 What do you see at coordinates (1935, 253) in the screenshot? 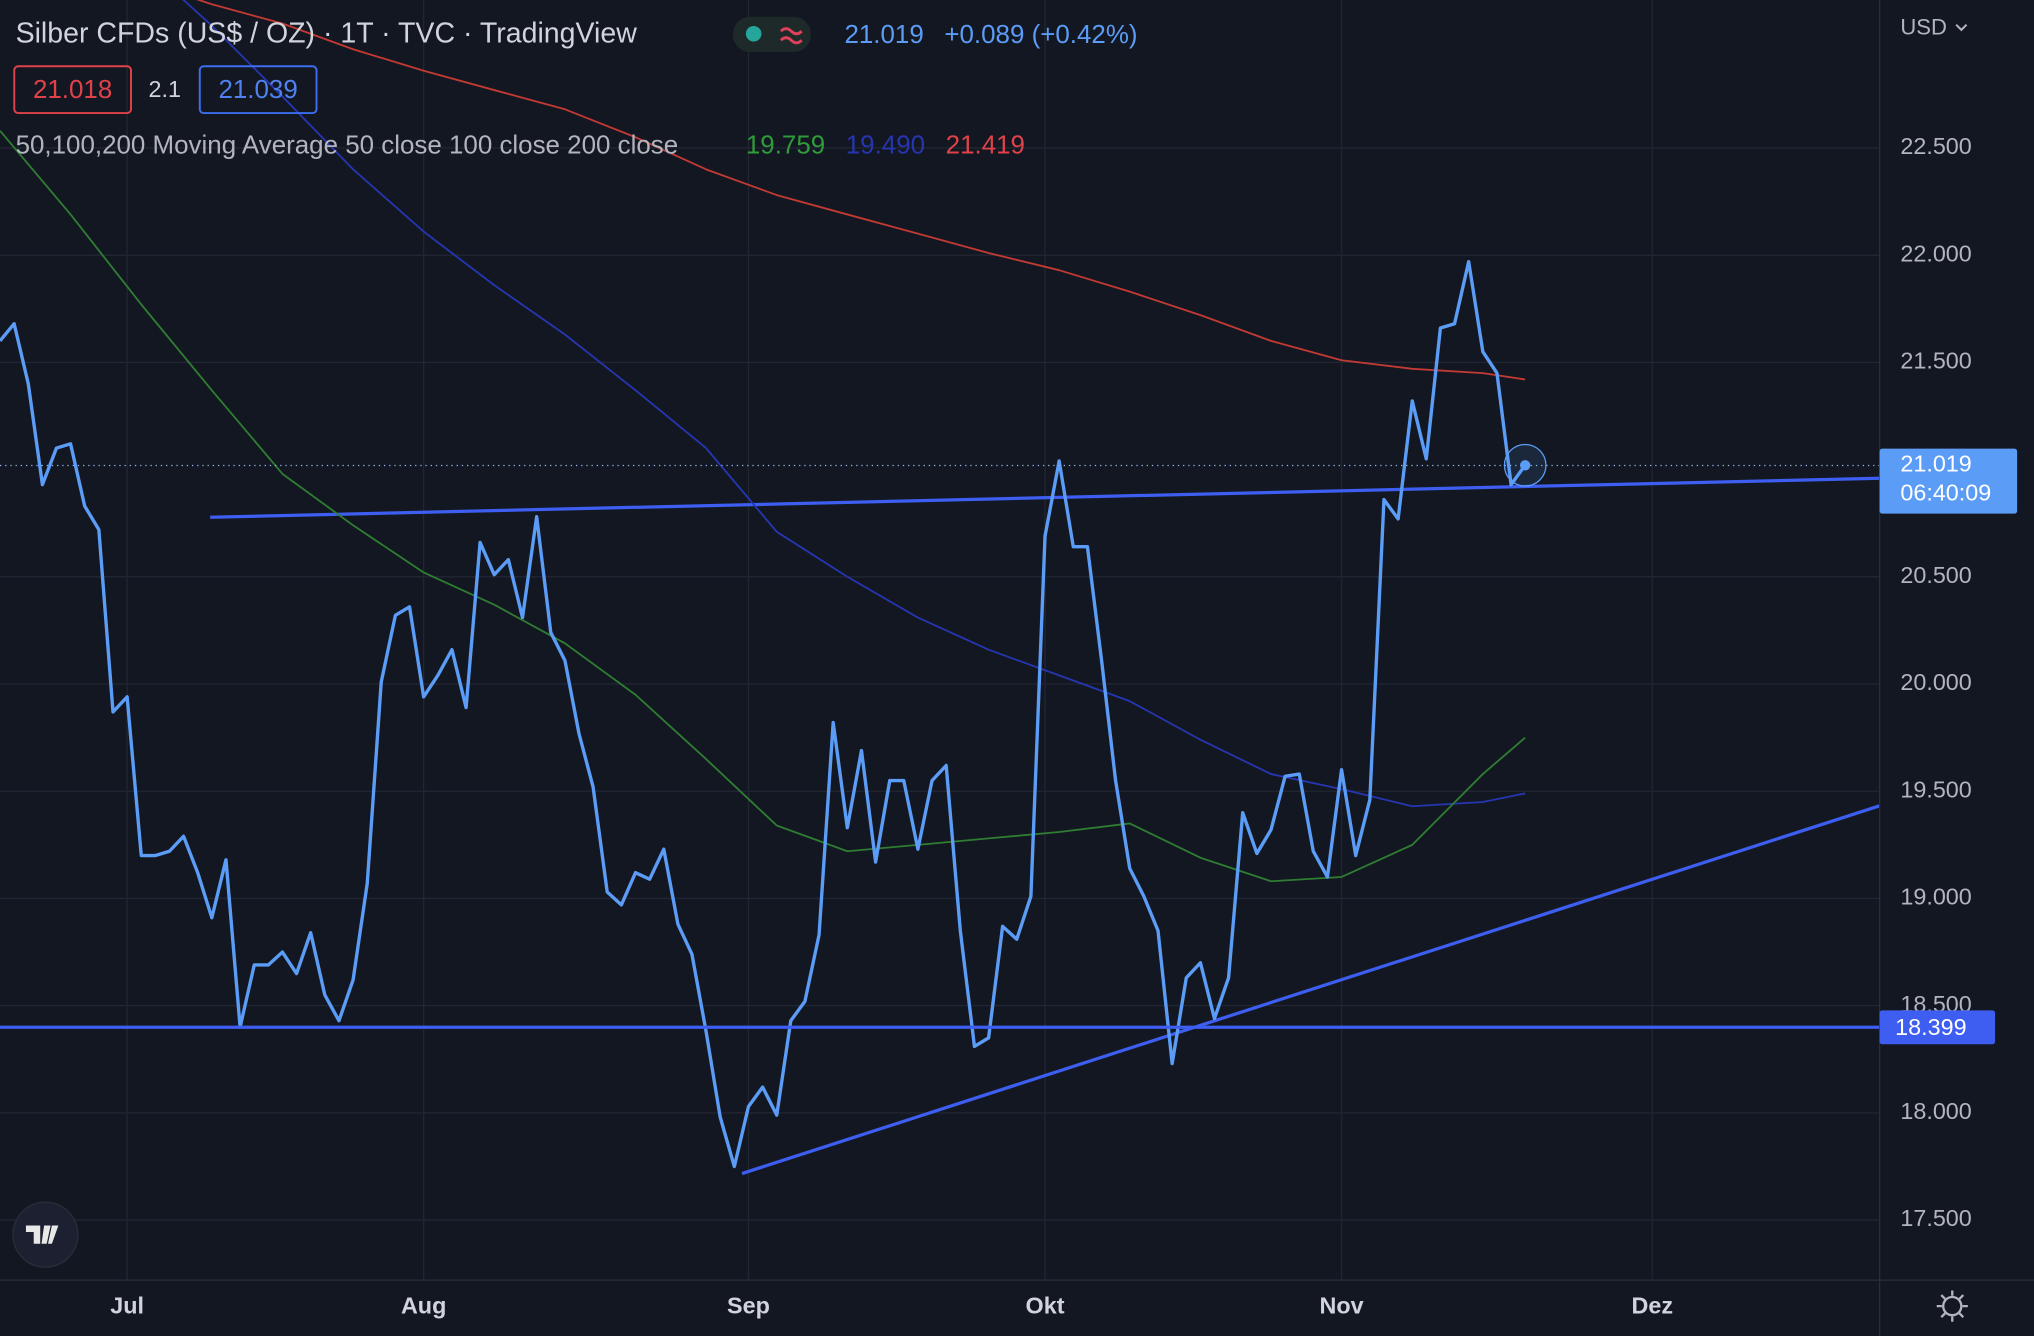
I see `y-tick-label: 22.000` at bounding box center [1935, 253].